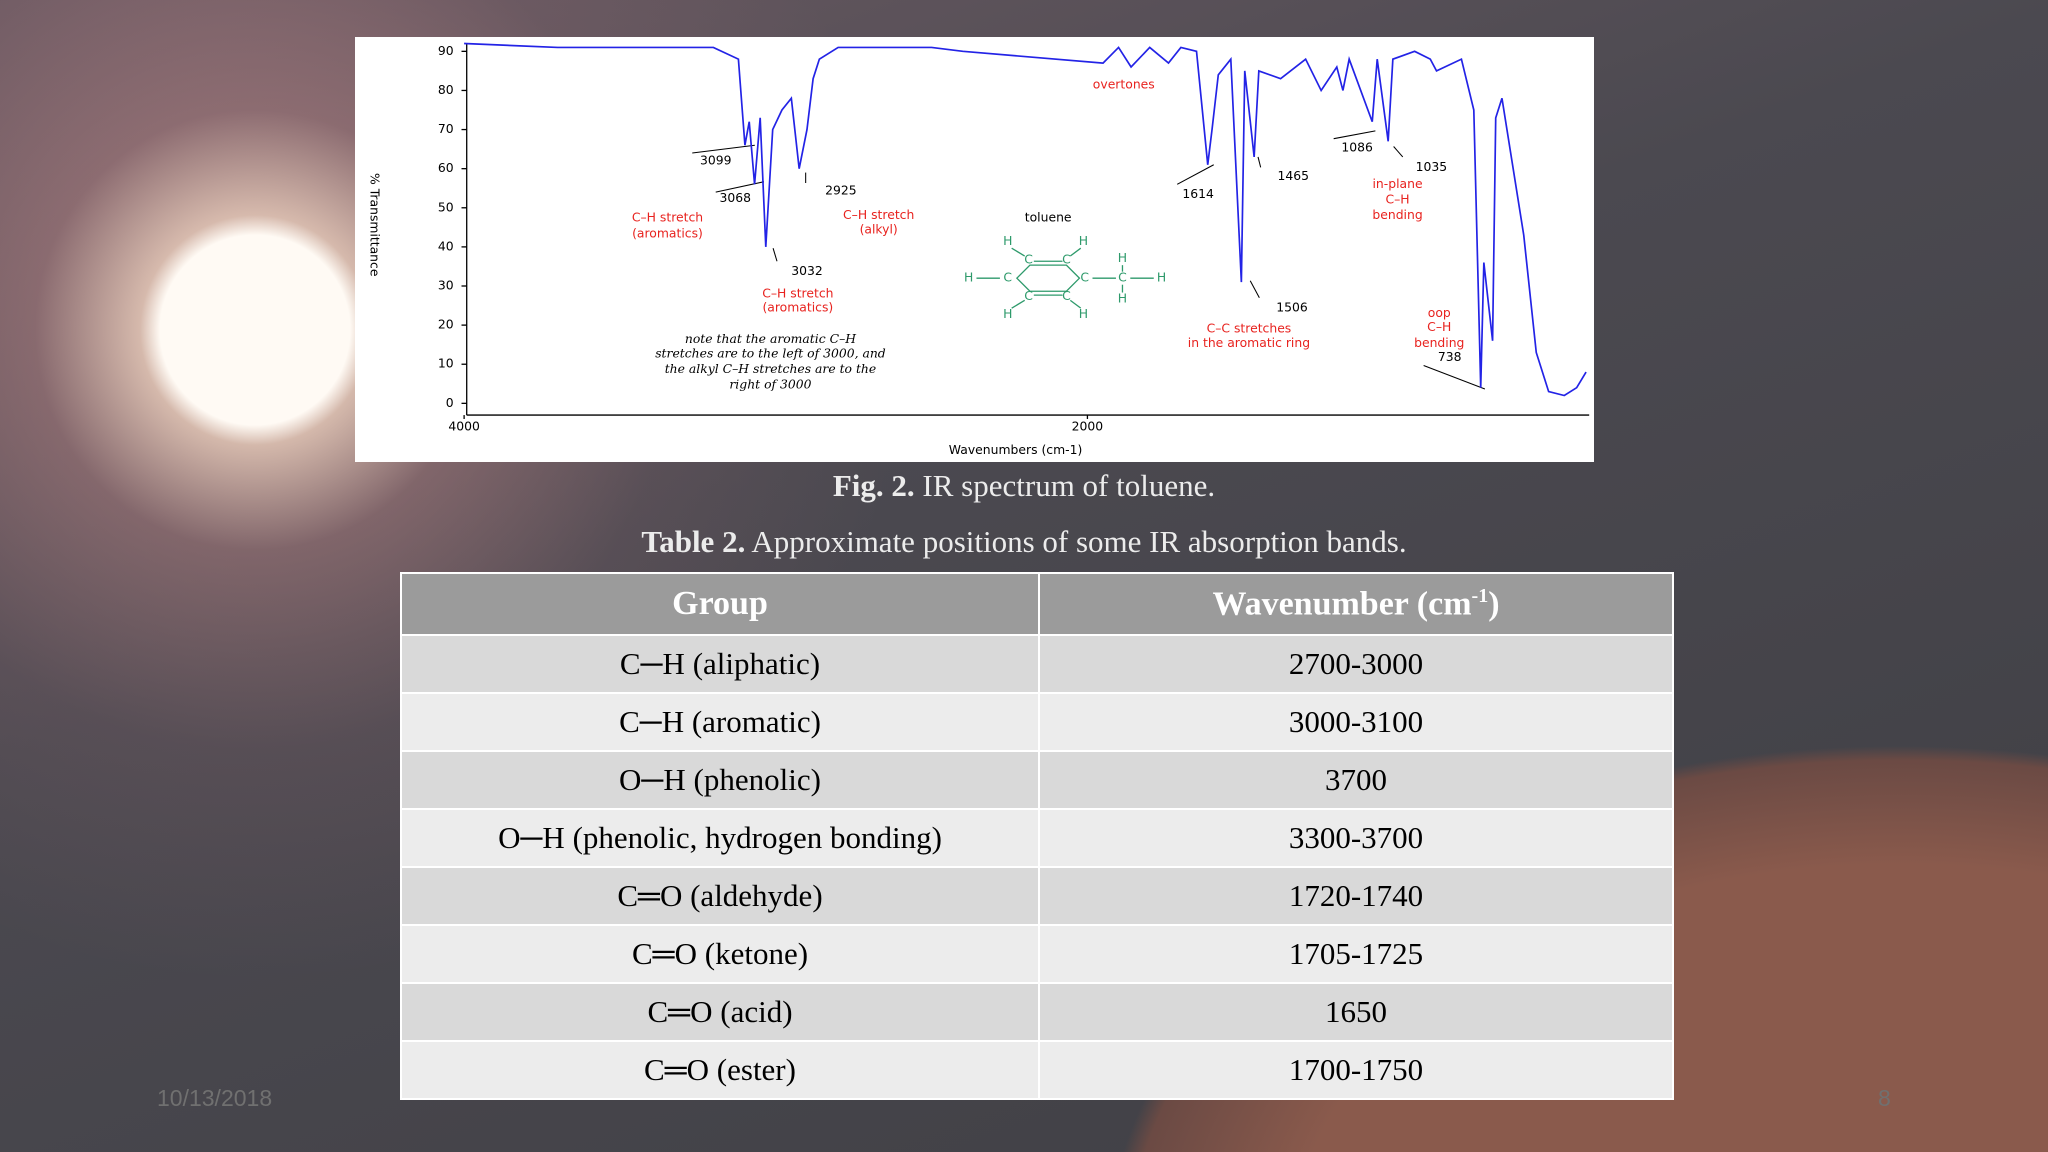 This screenshot has width=2048, height=1152. What do you see at coordinates (1294, 176) in the screenshot?
I see `annotation: 1465` at bounding box center [1294, 176].